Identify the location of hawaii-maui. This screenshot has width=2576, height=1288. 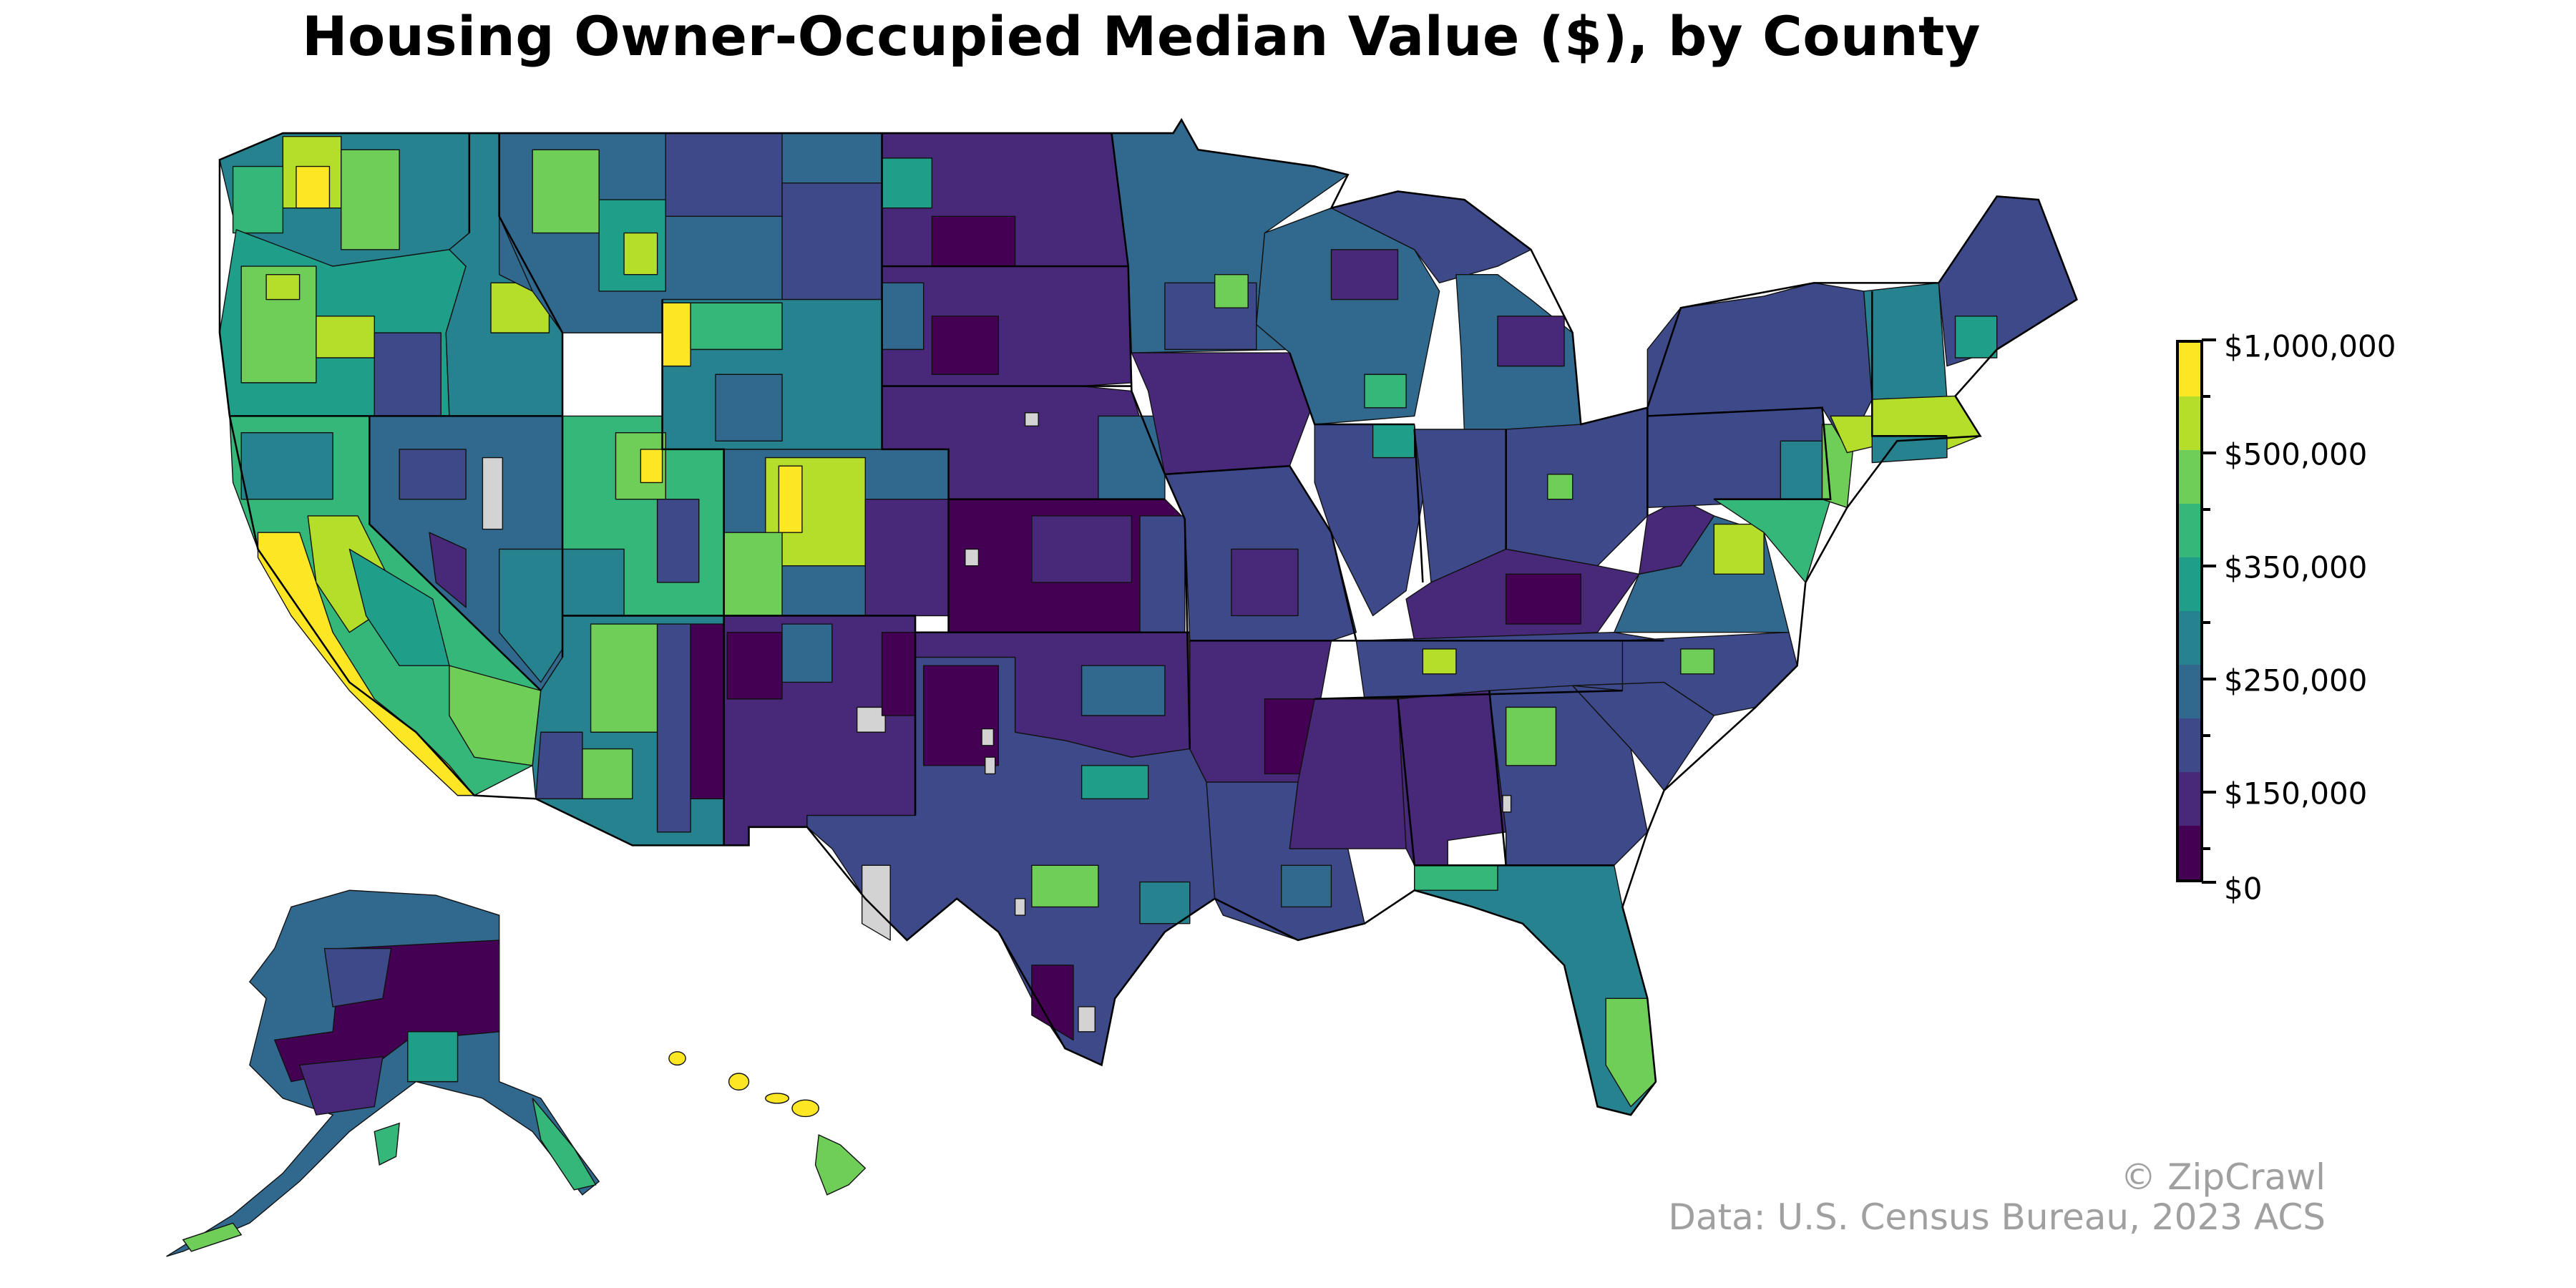
(805, 1108).